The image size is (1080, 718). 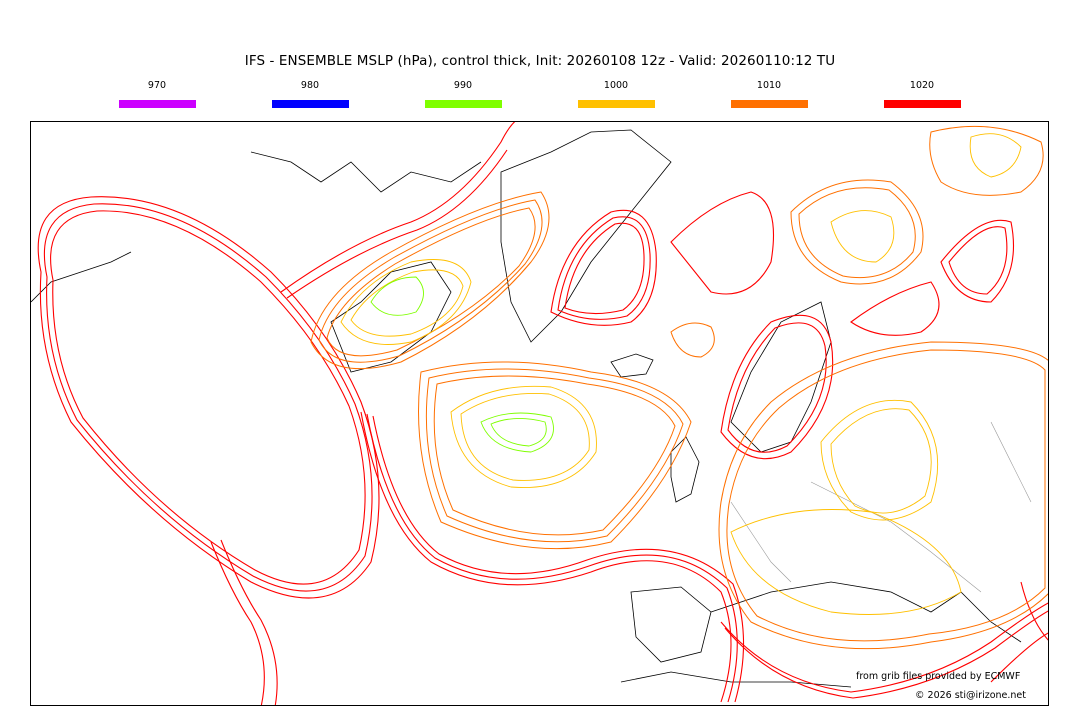 What do you see at coordinates (895, 308) in the screenshot?
I see `isobar-1020-east` at bounding box center [895, 308].